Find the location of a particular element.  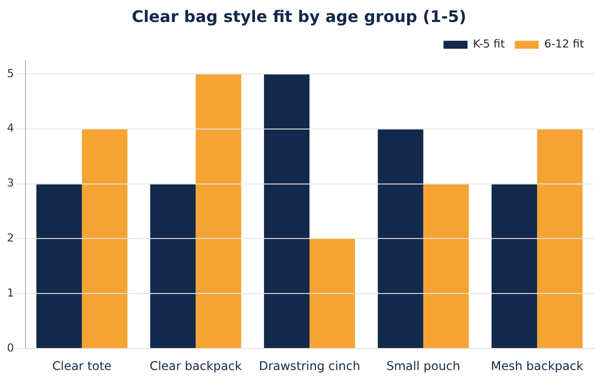

y-tick-label: 3 is located at coordinates (10, 183).